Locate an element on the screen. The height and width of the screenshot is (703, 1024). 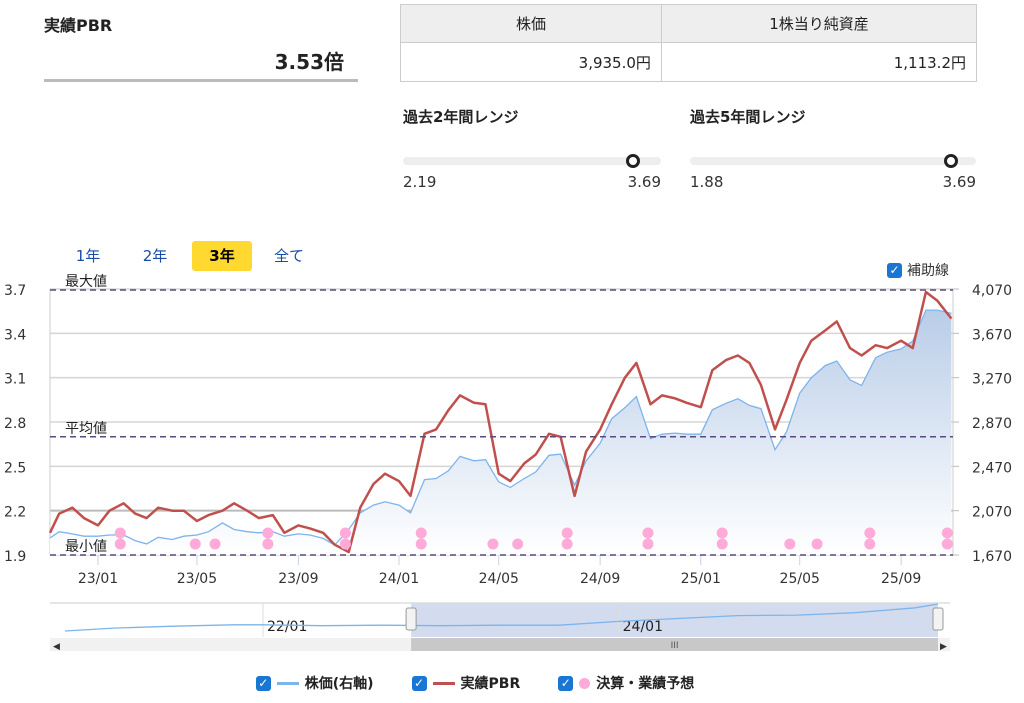
legend-events-label: 決算・業績予想 is located at coordinates (645, 684).